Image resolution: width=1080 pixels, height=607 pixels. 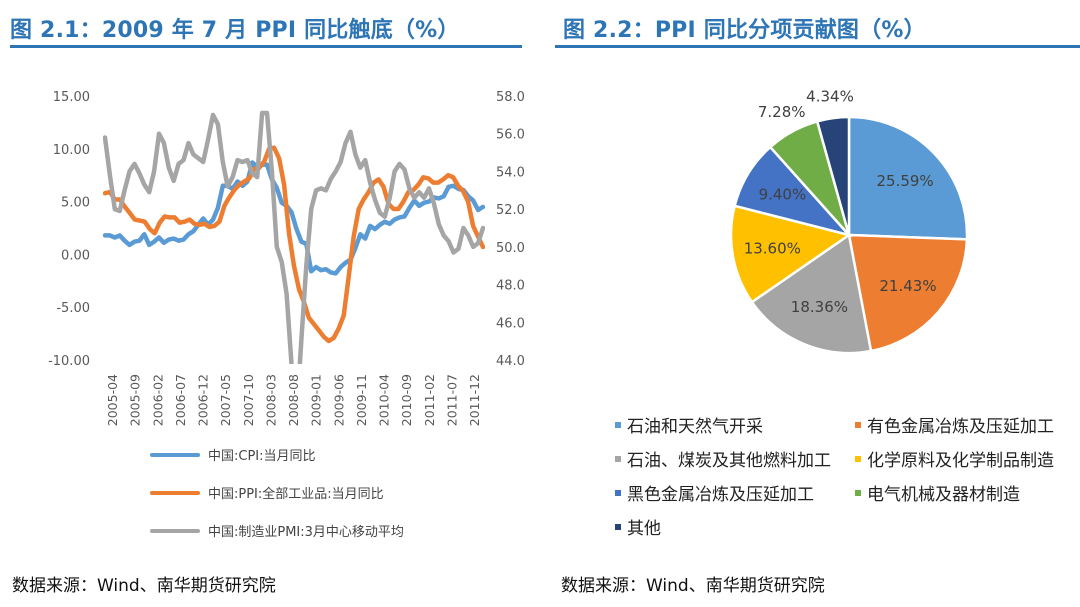 What do you see at coordinates (510, 361) in the screenshot?
I see `y-right-tick-label: 44.0` at bounding box center [510, 361].